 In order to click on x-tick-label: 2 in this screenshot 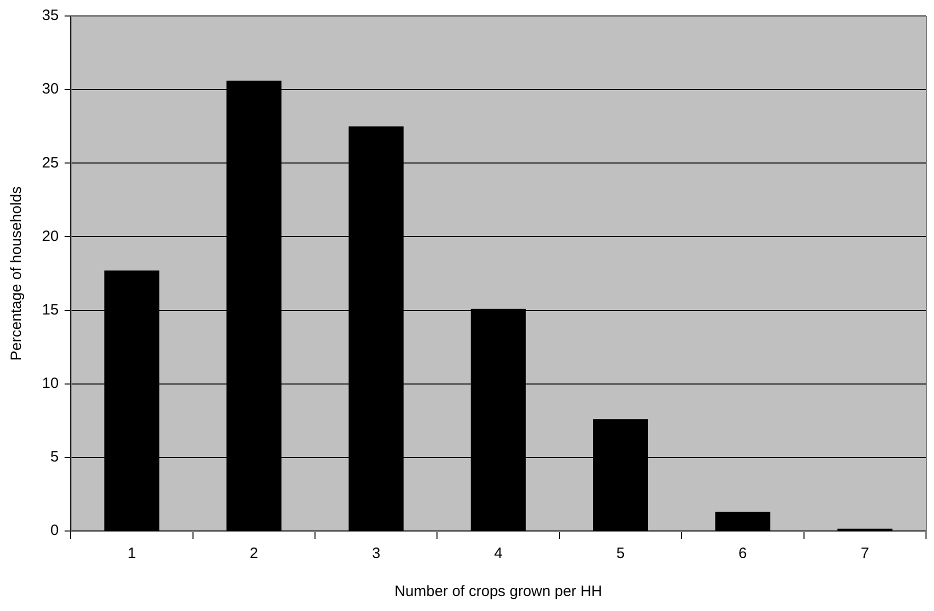, I will do `click(254, 553)`.